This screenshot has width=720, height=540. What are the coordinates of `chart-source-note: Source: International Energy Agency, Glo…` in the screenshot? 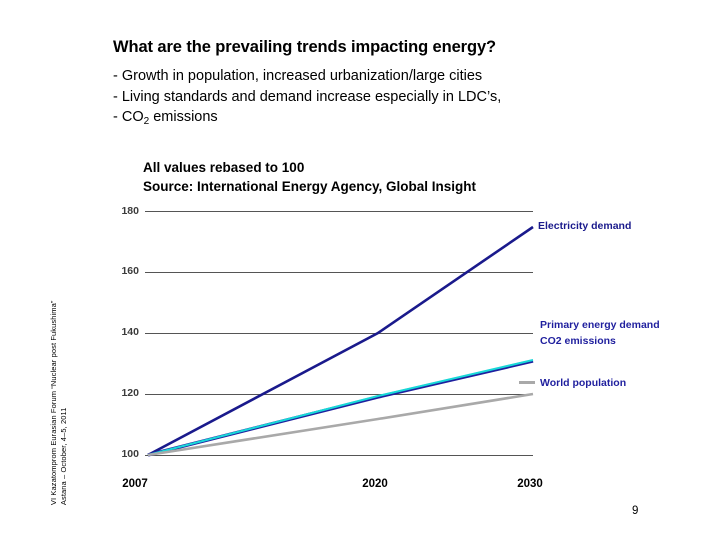 It's located at (310, 186).